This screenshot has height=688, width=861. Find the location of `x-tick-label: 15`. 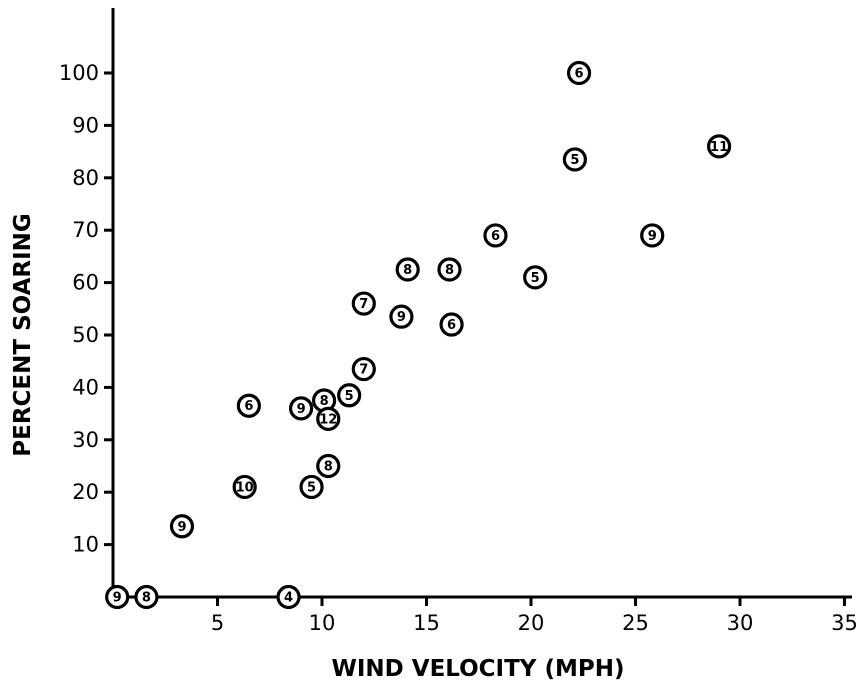

x-tick-label: 15 is located at coordinates (426, 623).